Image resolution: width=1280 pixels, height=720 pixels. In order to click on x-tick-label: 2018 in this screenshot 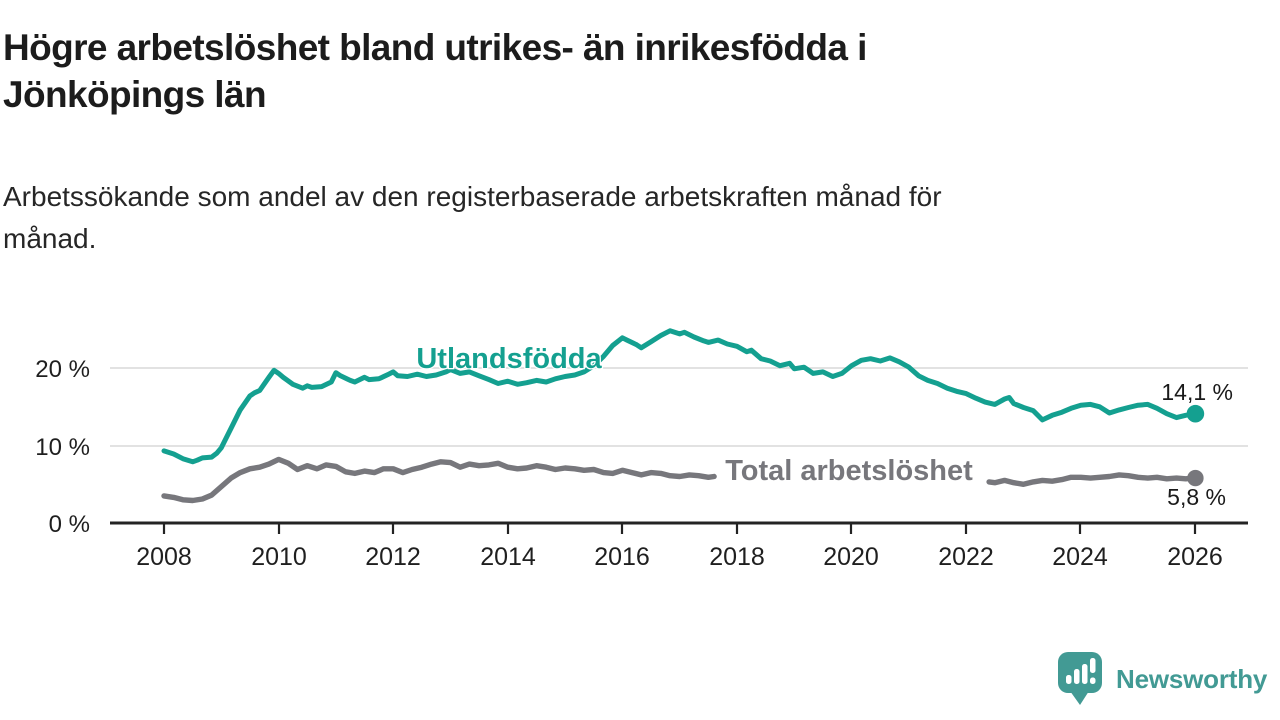, I will do `click(737, 557)`.